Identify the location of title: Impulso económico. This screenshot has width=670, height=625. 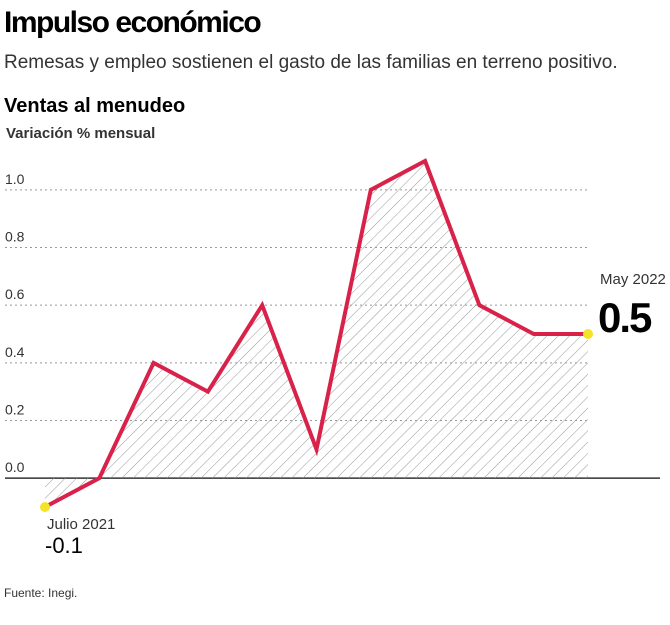
(132, 22).